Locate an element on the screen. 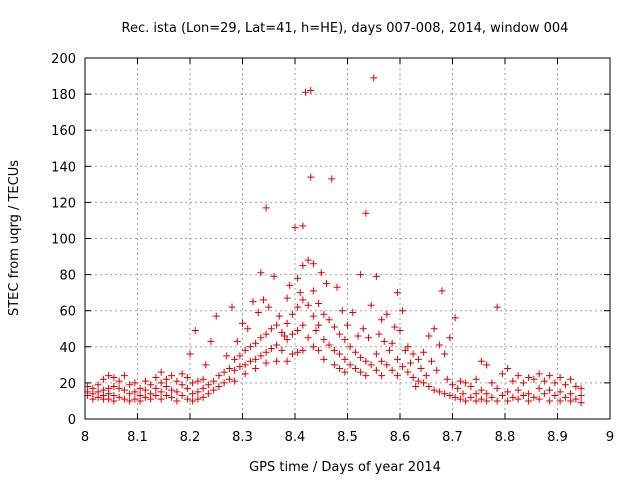  x-tick-label: 8 is located at coordinates (85, 437).